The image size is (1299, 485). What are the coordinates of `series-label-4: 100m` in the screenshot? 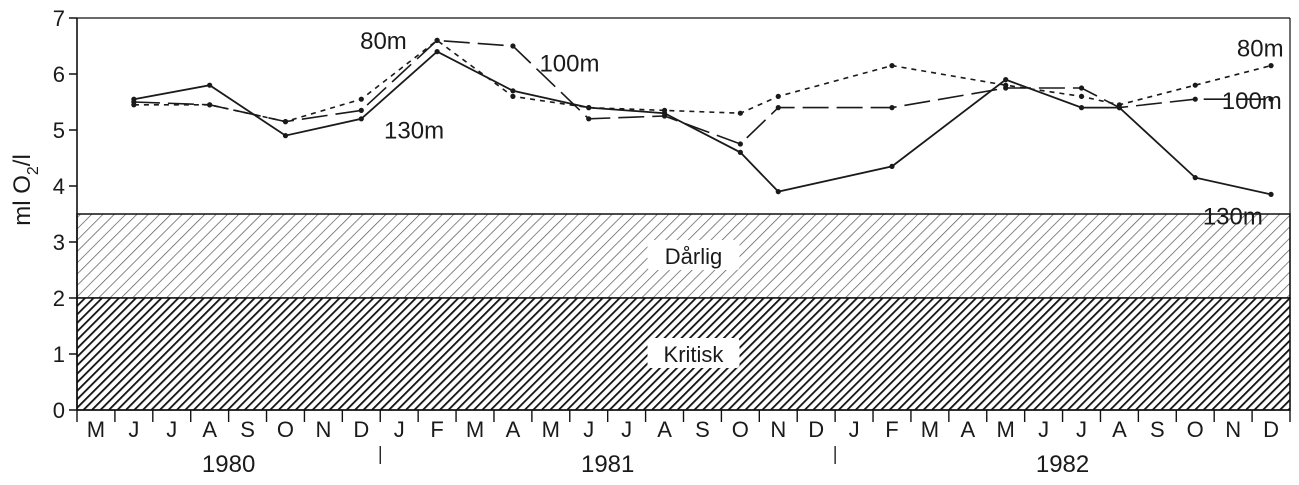 It's located at (1252, 101).